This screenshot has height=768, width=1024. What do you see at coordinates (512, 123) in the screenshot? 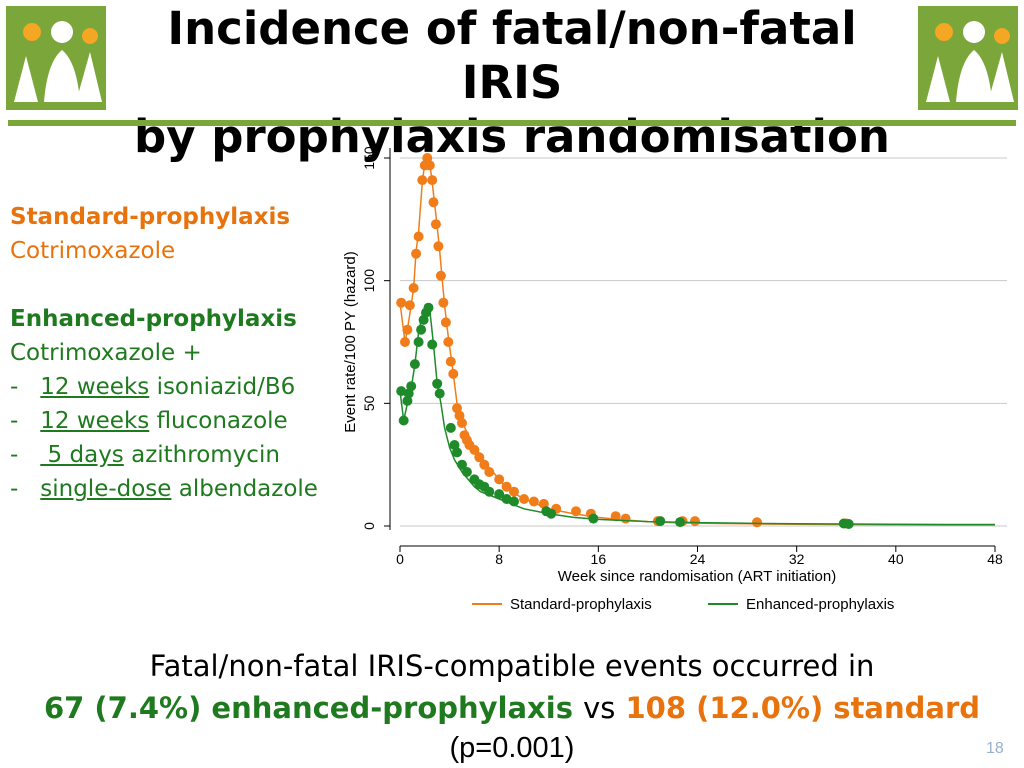
I see `title-divider` at bounding box center [512, 123].